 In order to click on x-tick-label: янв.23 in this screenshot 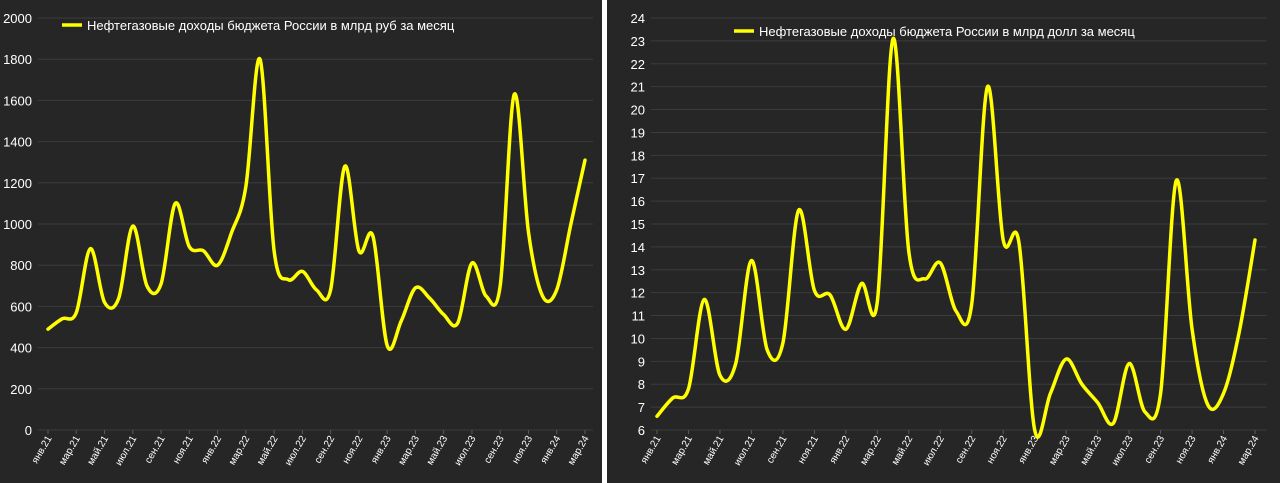, I will do `click(381, 450)`.